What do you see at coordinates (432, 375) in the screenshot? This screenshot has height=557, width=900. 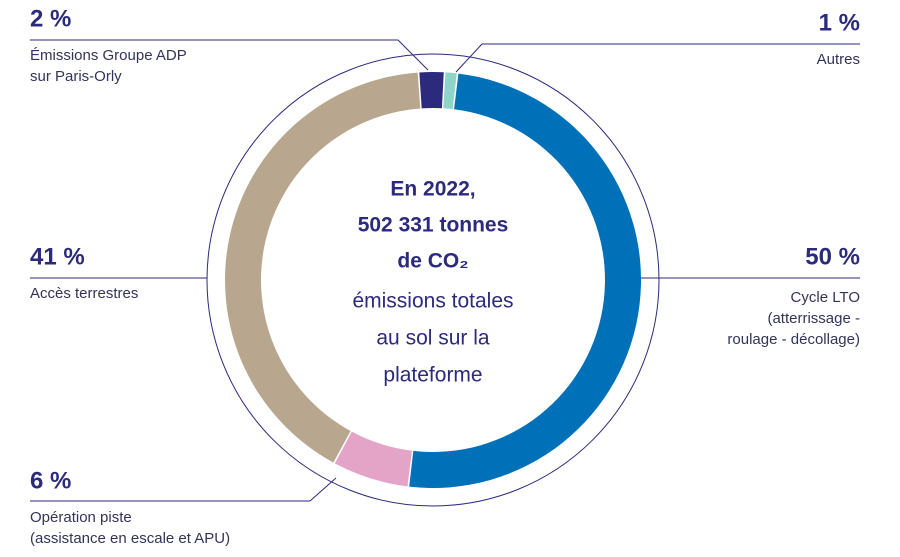 I see `center-text: plateforme` at bounding box center [432, 375].